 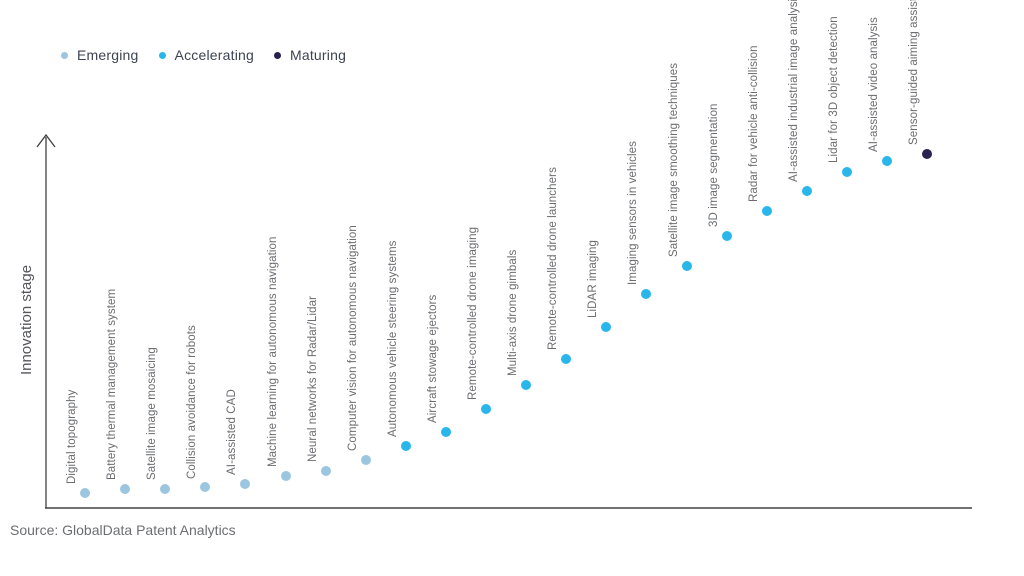 I want to click on data-point-label: Collision avoidance for robots, so click(x=192, y=401).